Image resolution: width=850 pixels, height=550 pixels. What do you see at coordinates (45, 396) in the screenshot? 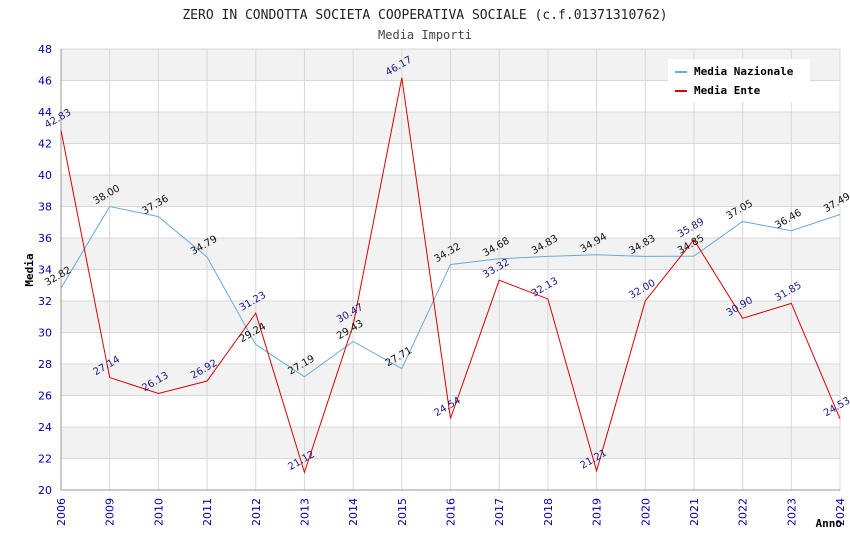
I see `y-tick-label: 26` at bounding box center [45, 396].